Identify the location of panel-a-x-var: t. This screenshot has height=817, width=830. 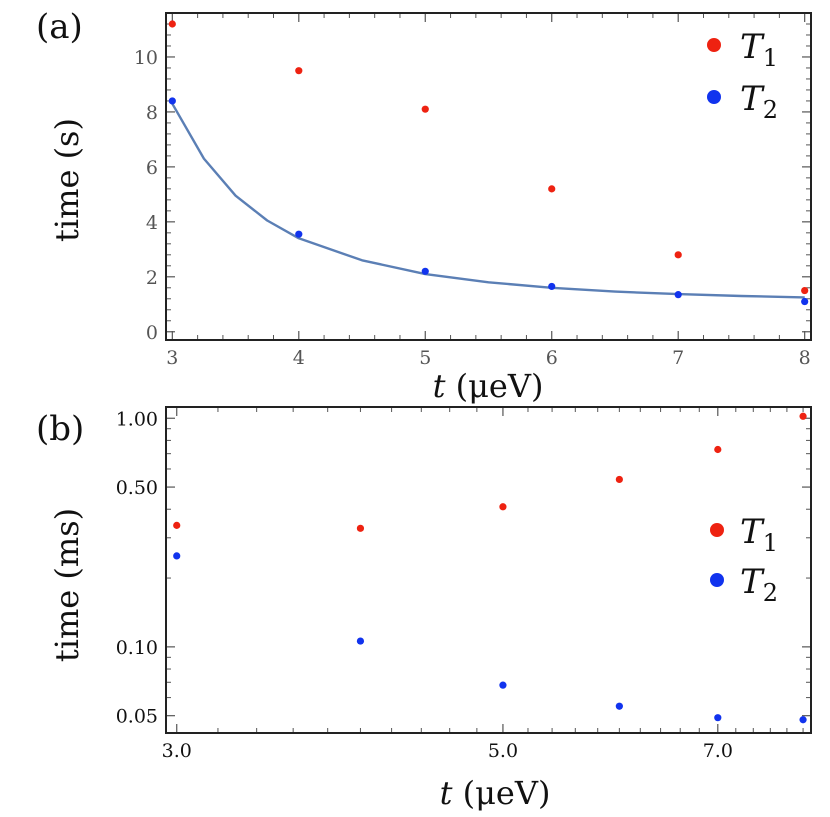
(439, 386).